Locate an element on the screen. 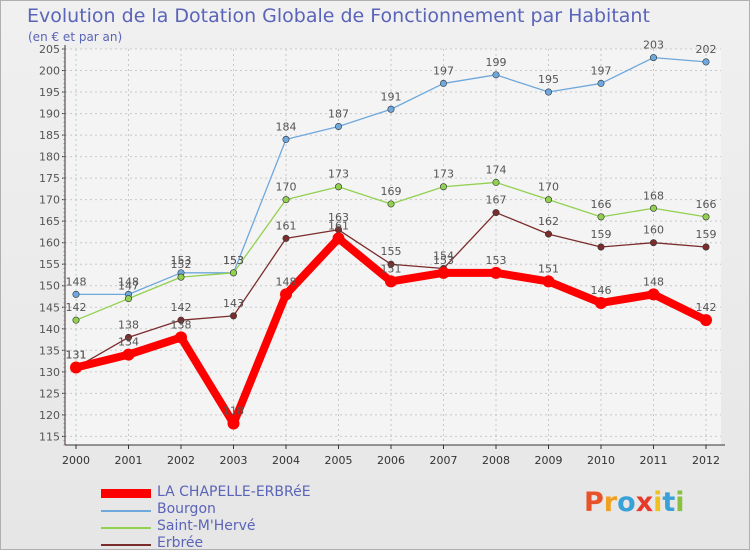 This screenshot has width=750, height=553. legend-label: Bourgon is located at coordinates (186, 509).